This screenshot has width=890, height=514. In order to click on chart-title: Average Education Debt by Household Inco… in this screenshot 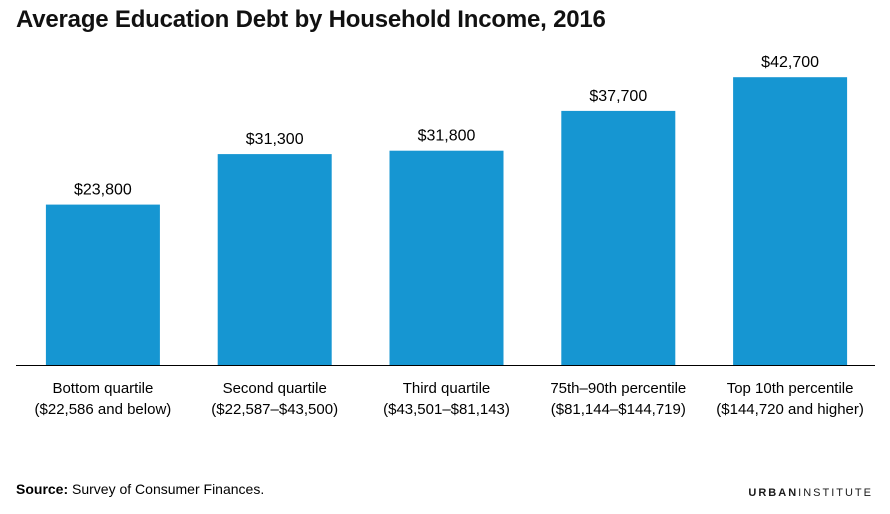, I will do `click(311, 19)`.